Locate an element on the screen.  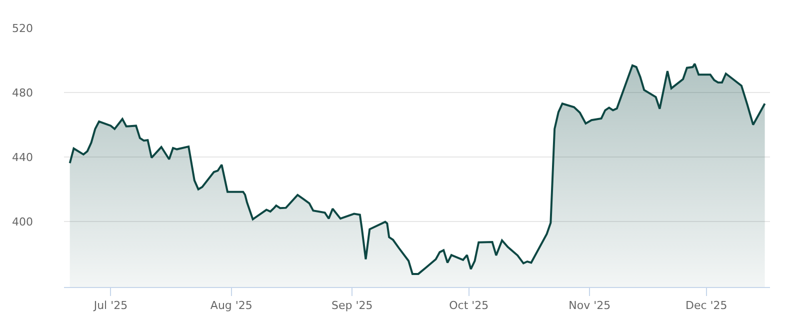
x-tick-label: Oct '25 is located at coordinates (469, 305).